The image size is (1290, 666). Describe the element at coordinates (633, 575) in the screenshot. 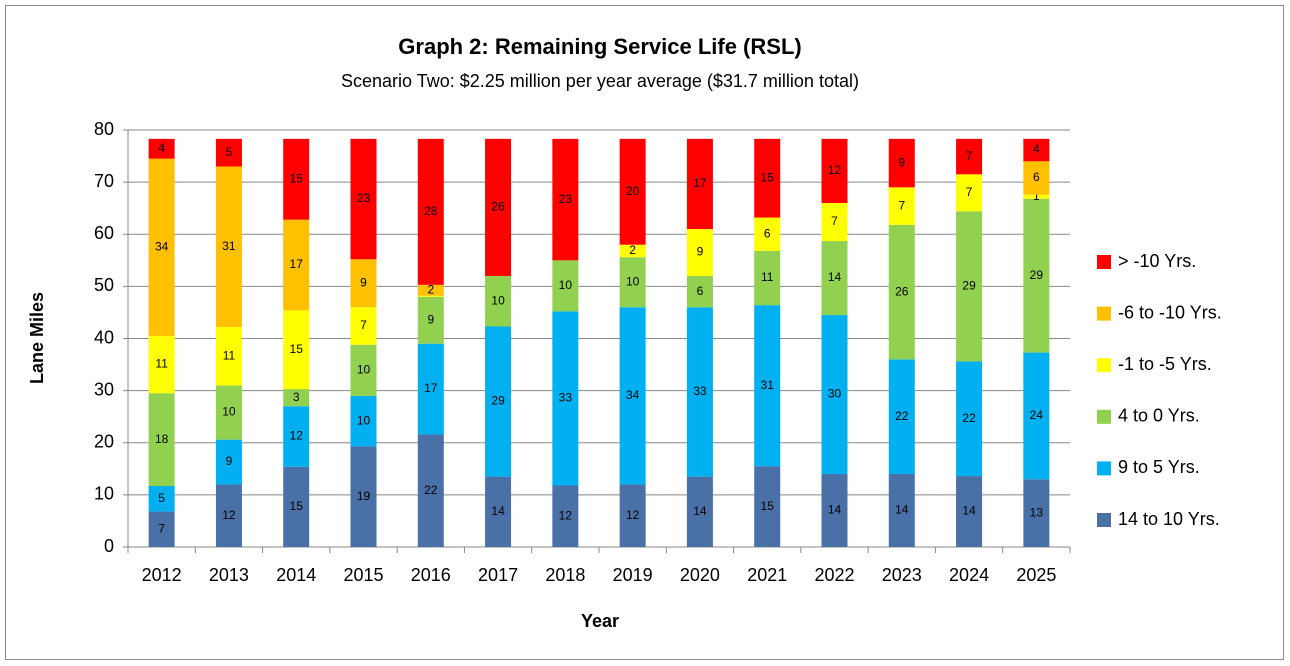

I see `x-tick-label: 2019` at that location.